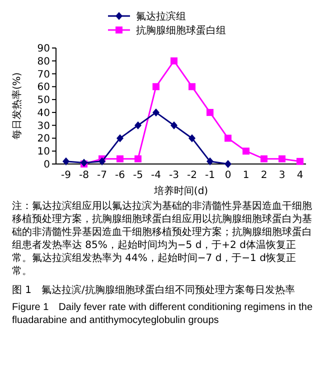 The image size is (326, 392). What do you see at coordinates (210, 175) in the screenshot?
I see `x-tick-label: -1` at bounding box center [210, 175].